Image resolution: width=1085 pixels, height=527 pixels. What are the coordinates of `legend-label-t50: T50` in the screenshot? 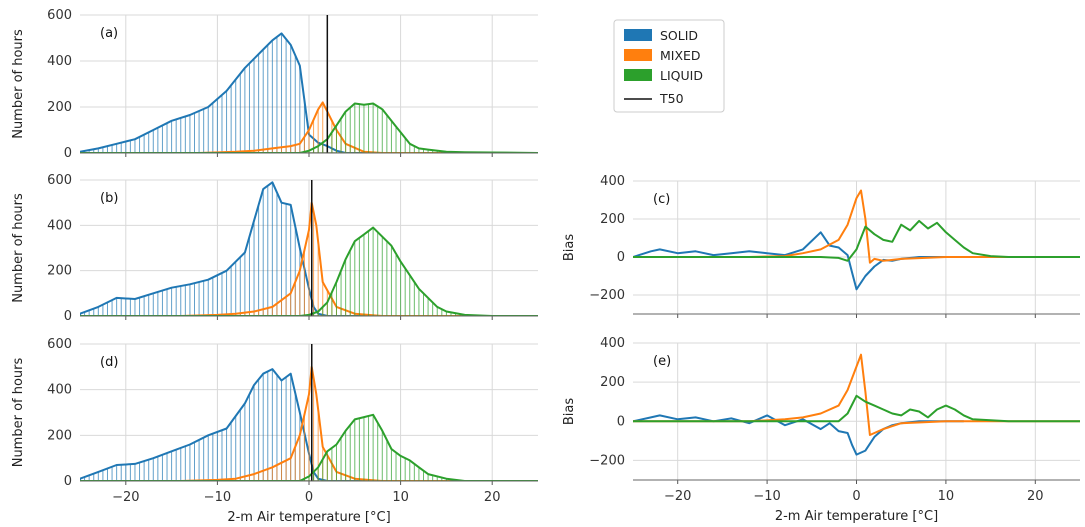 It's located at (671, 98).